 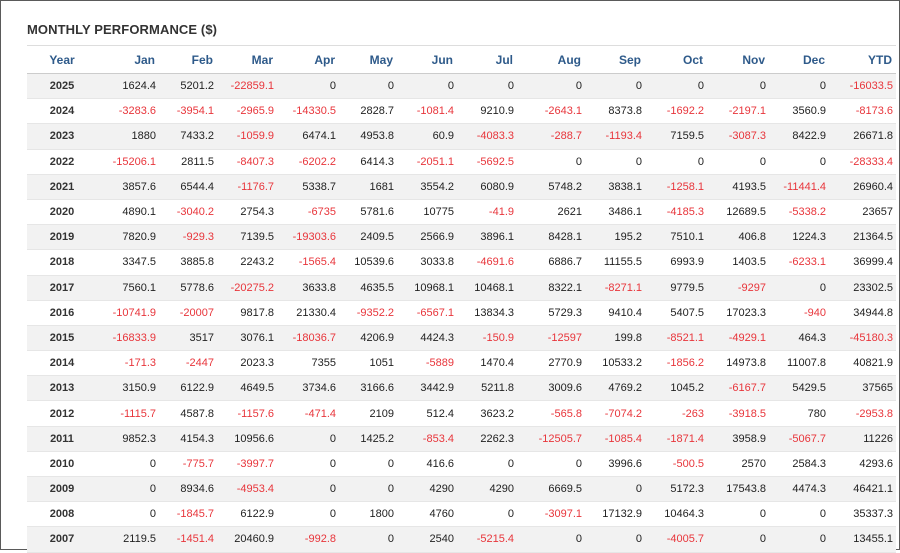 What do you see at coordinates (62, 262) in the screenshot?
I see `year-cell: 2018` at bounding box center [62, 262].